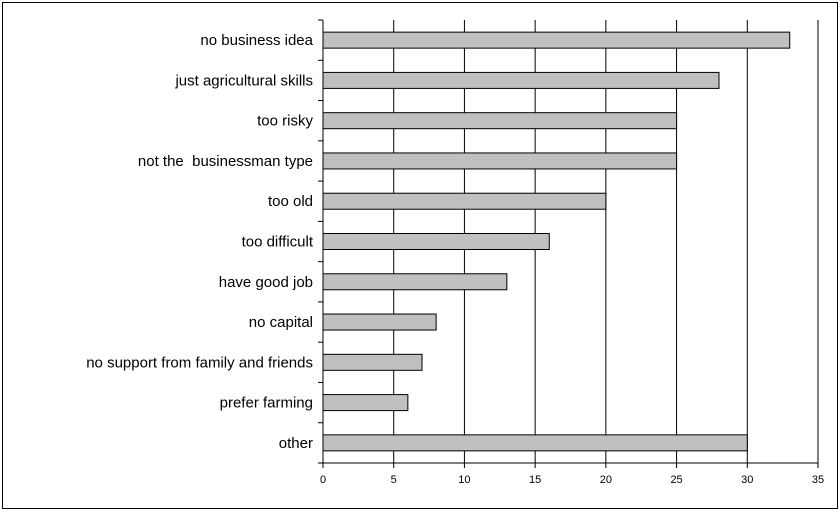 This screenshot has height=513, width=840. I want to click on x-tick-label: 20, so click(606, 480).